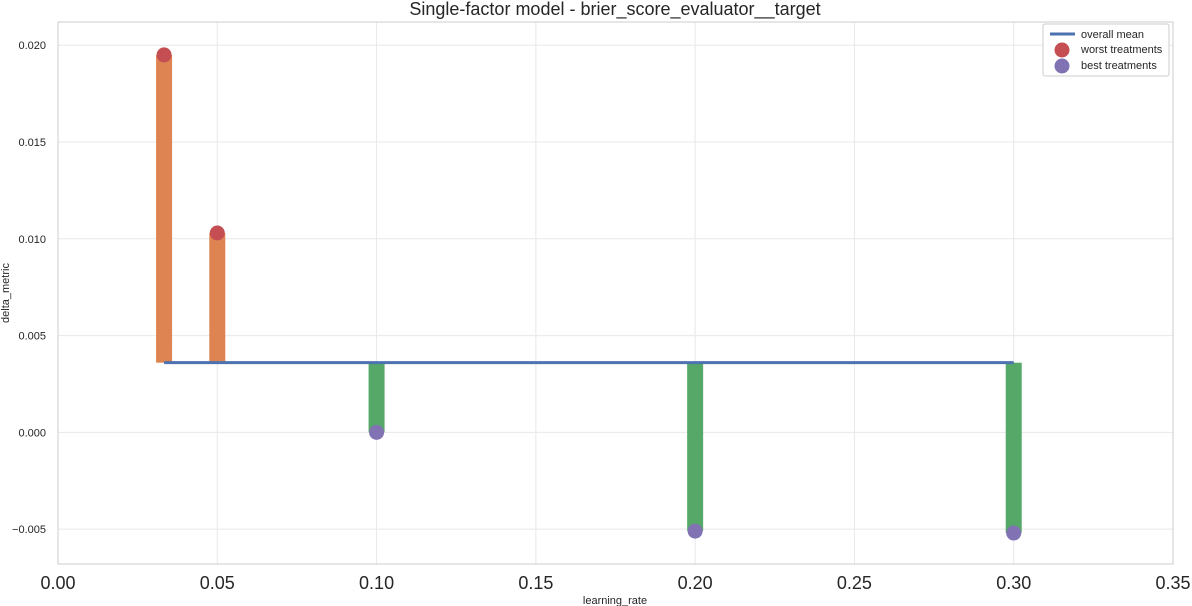  I want to click on y-tick-label: 0.000, so click(32, 433).